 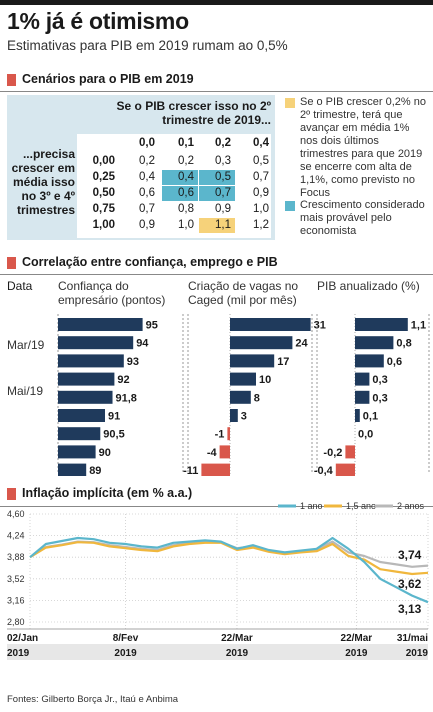 What do you see at coordinates (418, 326) in the screenshot?
I see `bar-label: 1,1` at bounding box center [418, 326].